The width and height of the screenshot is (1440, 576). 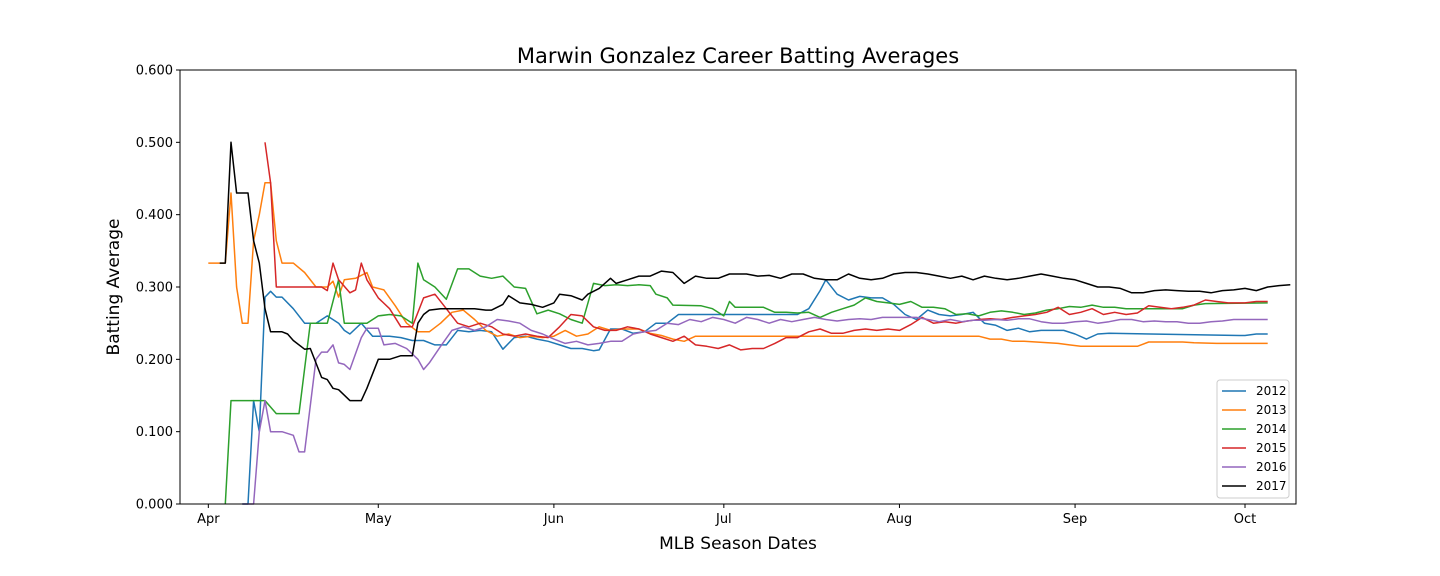 I want to click on x-tick-label: May, so click(x=378, y=519).